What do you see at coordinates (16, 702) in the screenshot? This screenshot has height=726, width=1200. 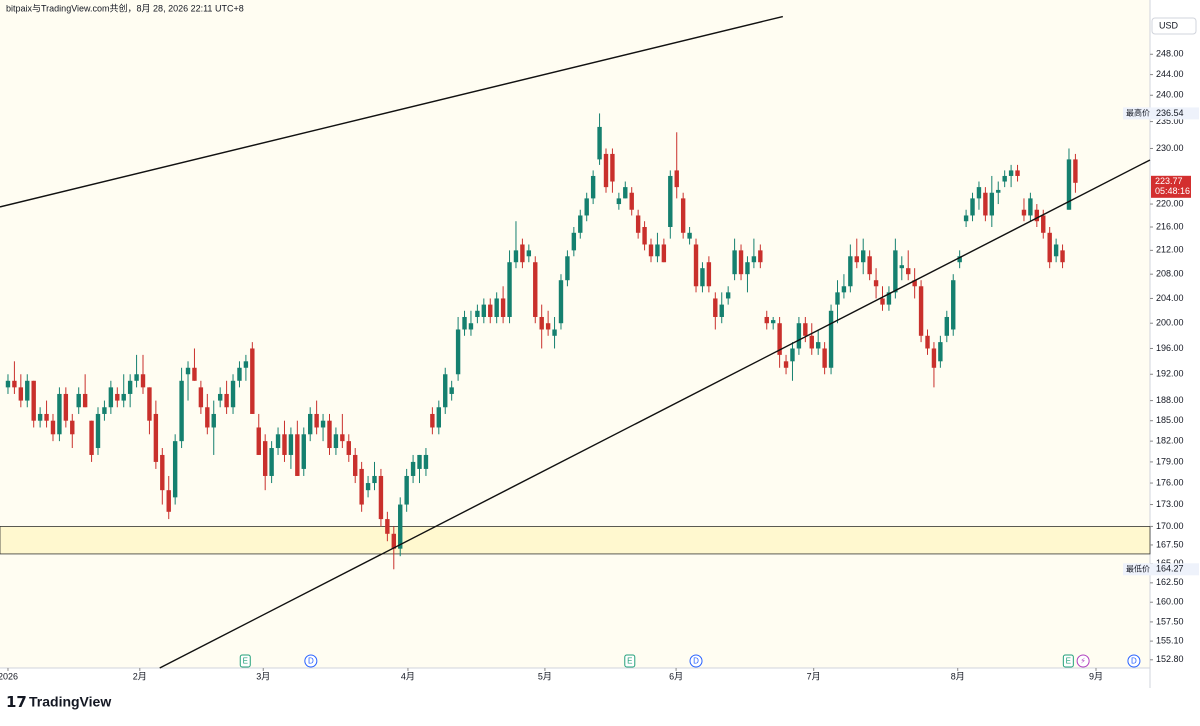 I see `logo-mark: 𝟭𝟳` at bounding box center [16, 702].